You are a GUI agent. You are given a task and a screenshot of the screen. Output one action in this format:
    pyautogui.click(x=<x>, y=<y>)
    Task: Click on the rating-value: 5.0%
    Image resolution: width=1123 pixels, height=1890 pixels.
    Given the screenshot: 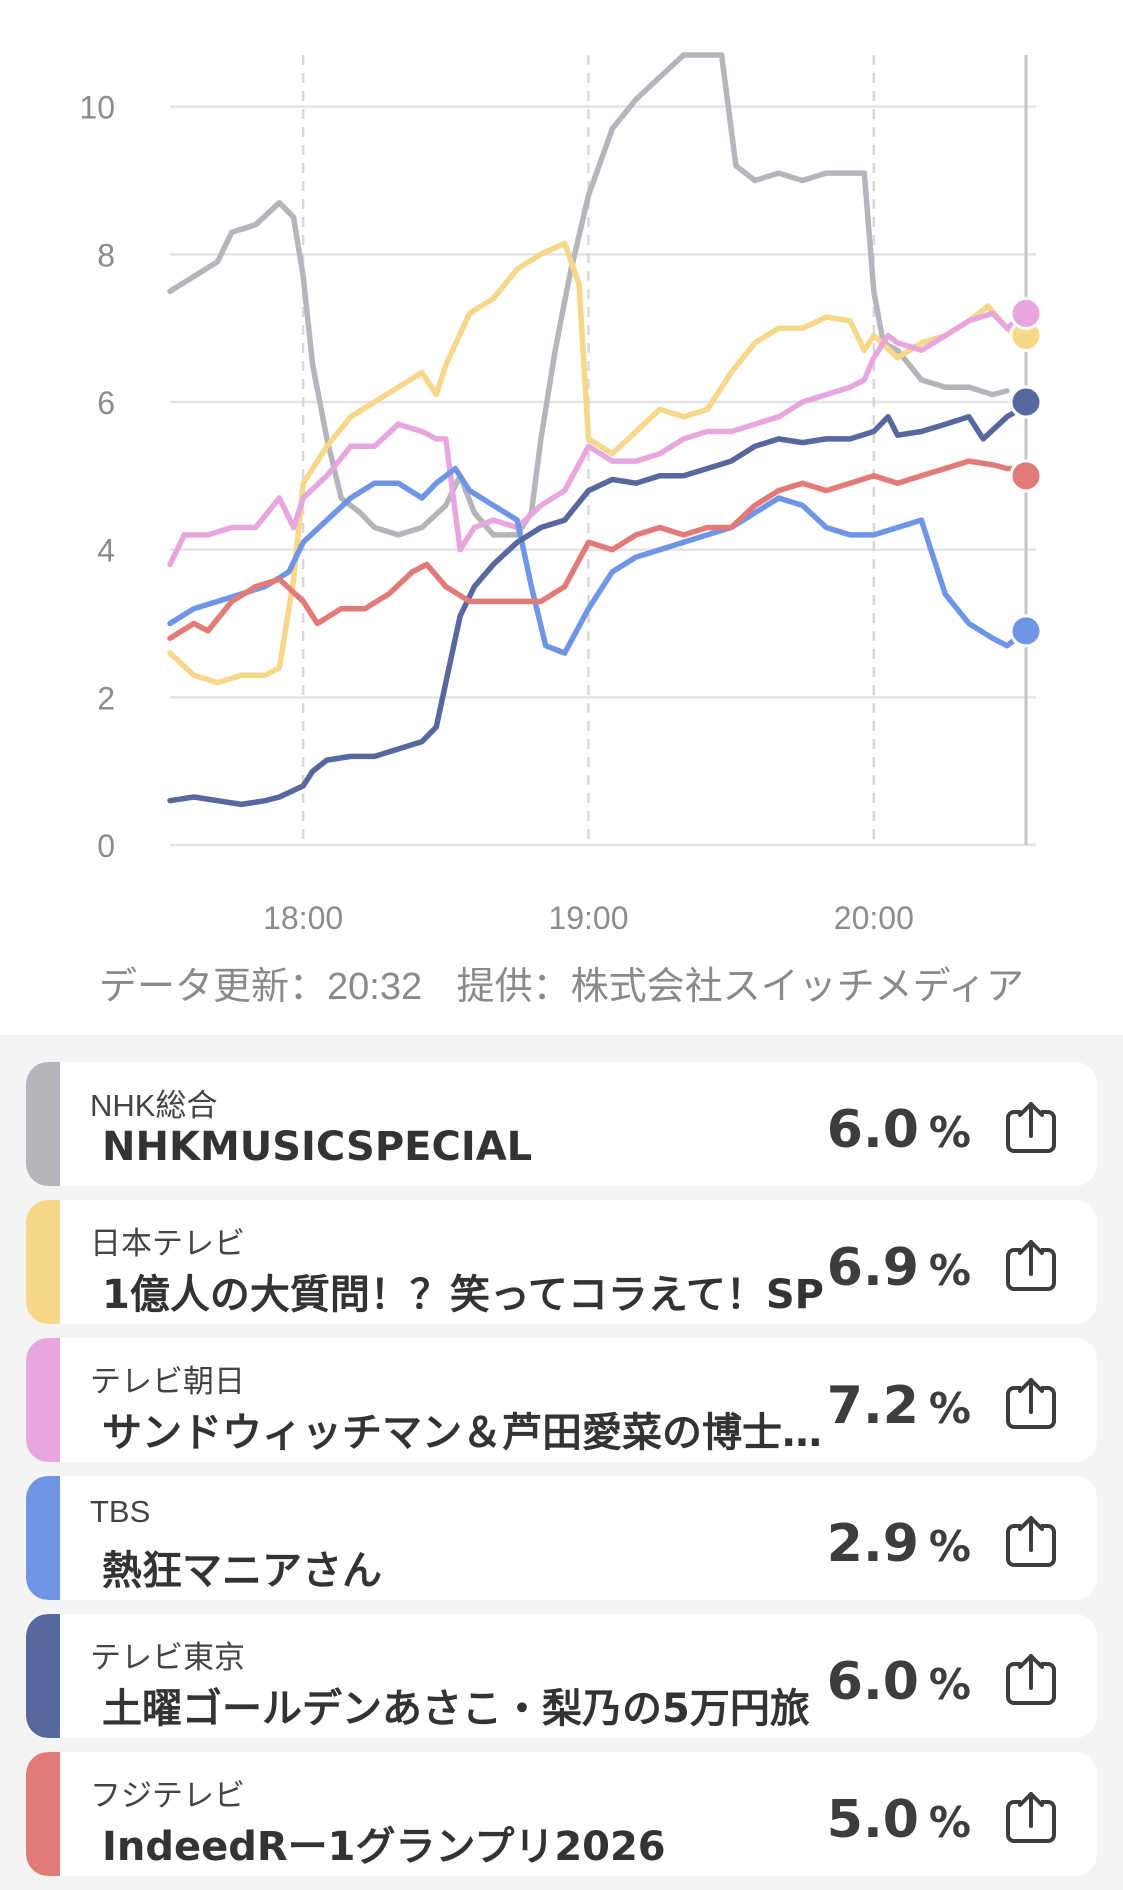 What is the action you would take?
    pyautogui.click(x=899, y=1820)
    